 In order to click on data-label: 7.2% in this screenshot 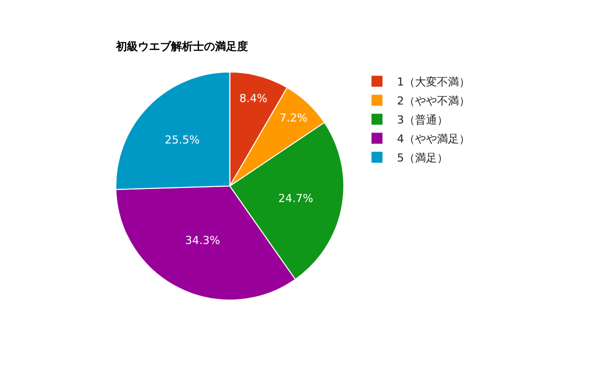, I will do `click(294, 118)`.